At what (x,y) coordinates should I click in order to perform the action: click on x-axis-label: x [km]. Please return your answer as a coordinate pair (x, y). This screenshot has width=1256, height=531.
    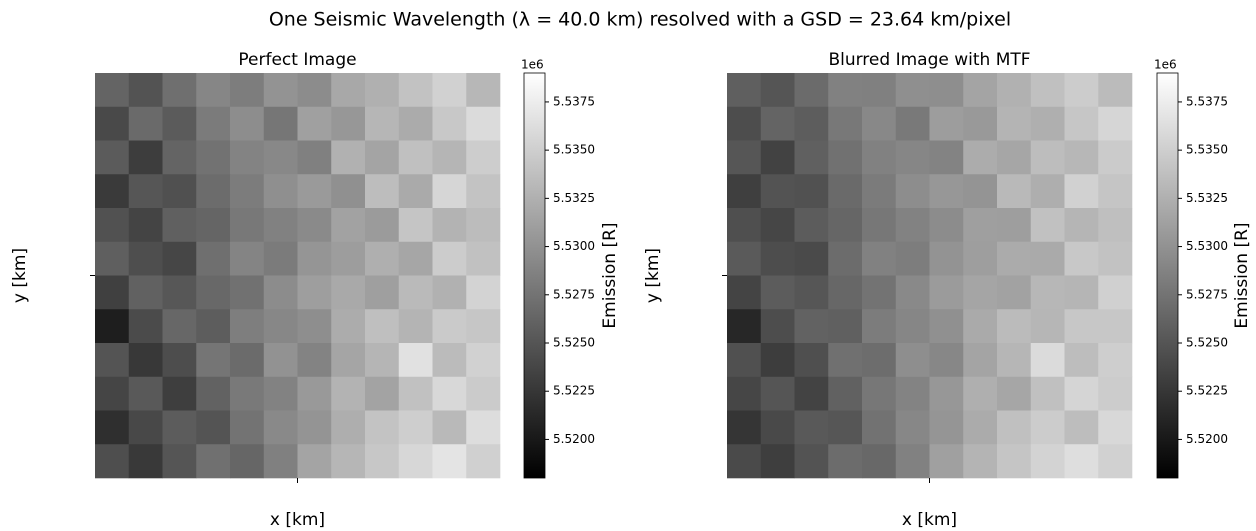
    Looking at the image, I should click on (297, 520).